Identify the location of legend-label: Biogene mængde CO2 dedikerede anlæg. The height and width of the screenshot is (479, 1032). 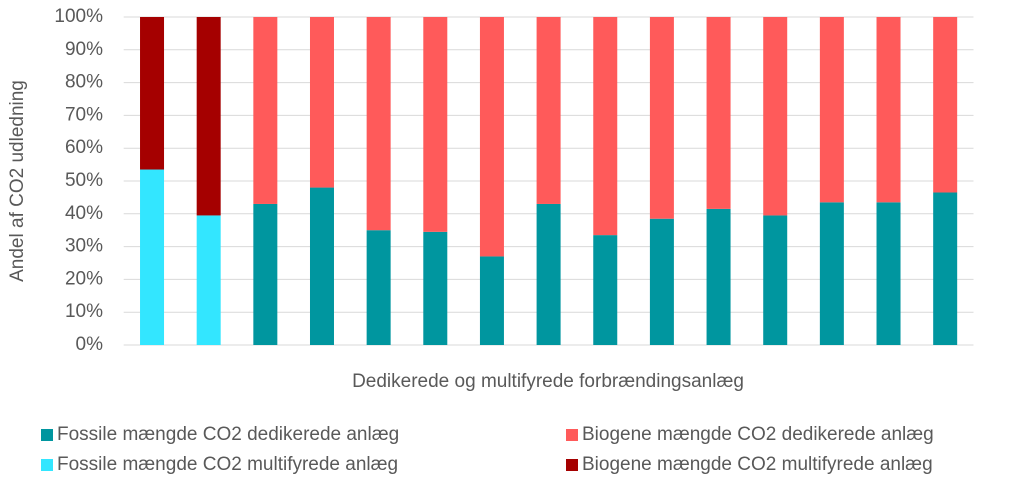
(758, 434).